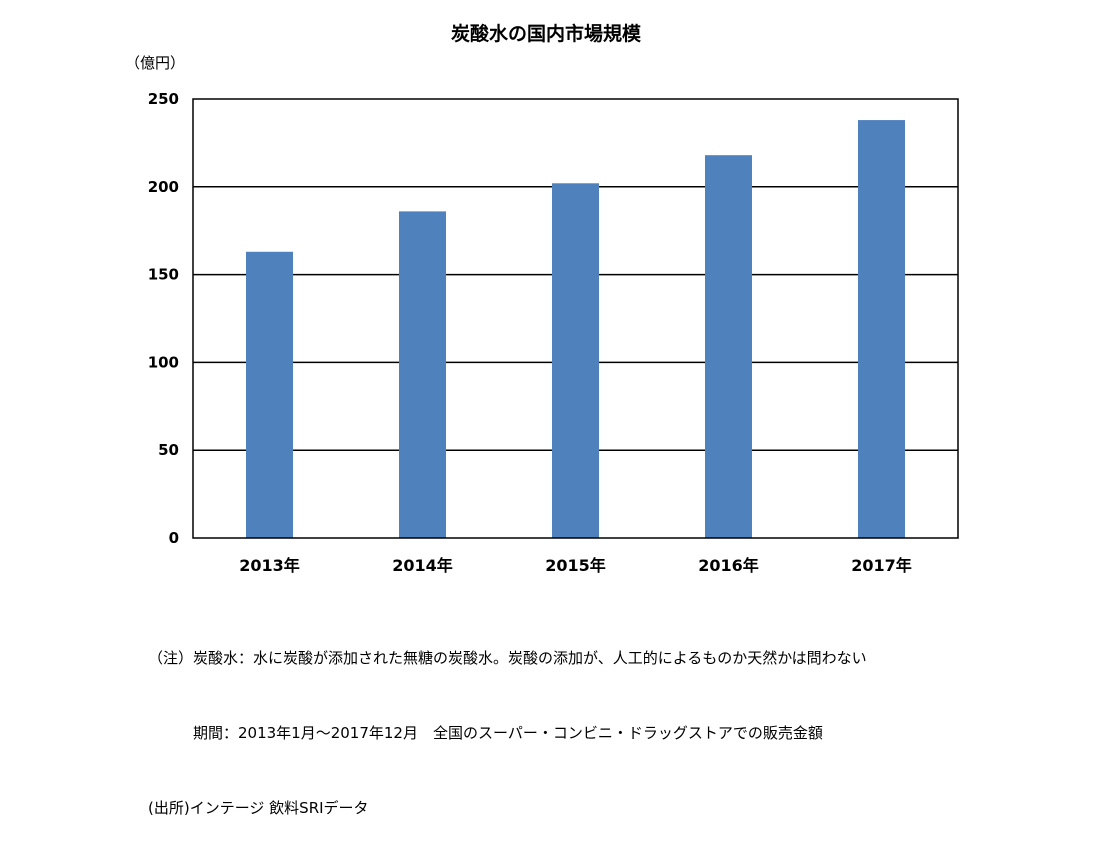 This screenshot has width=1093, height=846. What do you see at coordinates (163, 275) in the screenshot?
I see `y-tick-label: 150` at bounding box center [163, 275].